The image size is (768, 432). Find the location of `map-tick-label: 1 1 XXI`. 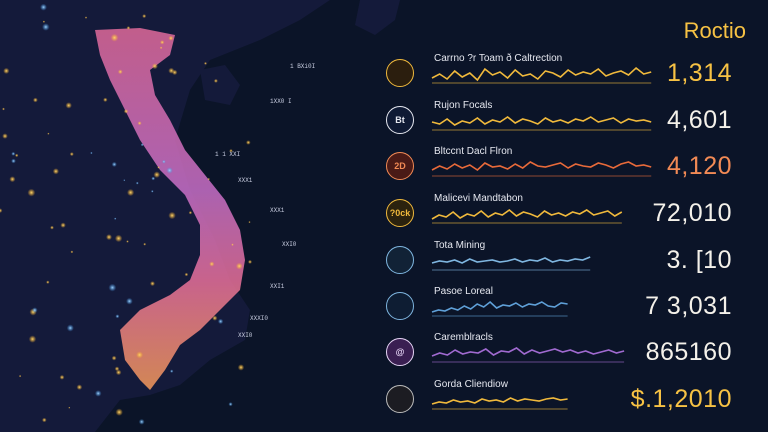

map-tick-label: 1 1 XXI is located at coordinates (227, 154).